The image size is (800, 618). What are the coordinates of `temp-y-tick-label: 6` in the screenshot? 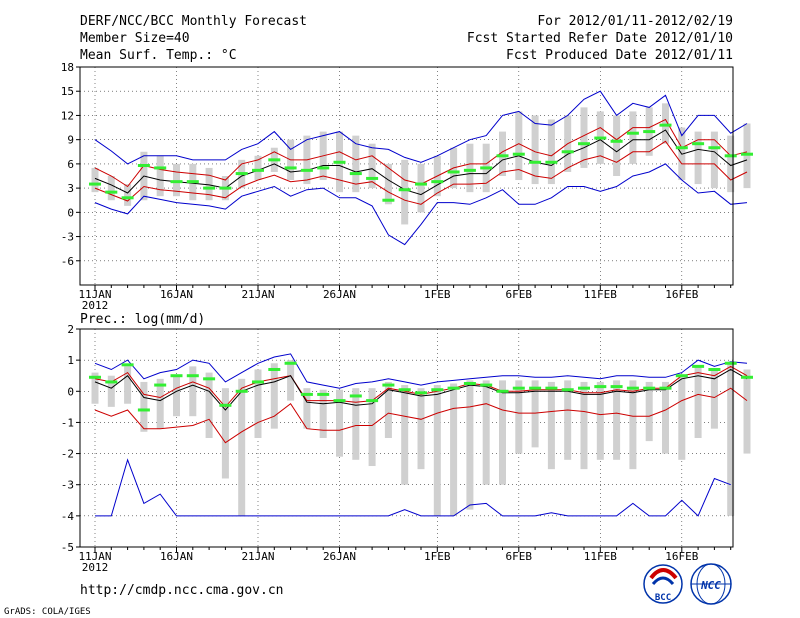 It's located at (70, 164).